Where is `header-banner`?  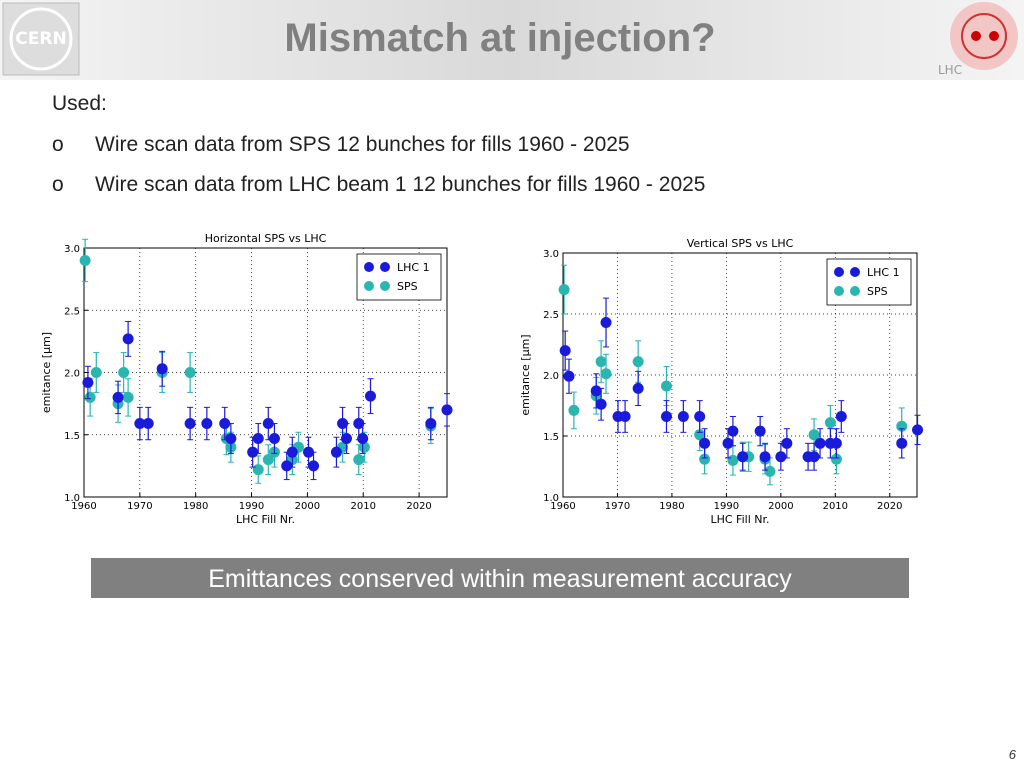 header-banner is located at coordinates (512, 40).